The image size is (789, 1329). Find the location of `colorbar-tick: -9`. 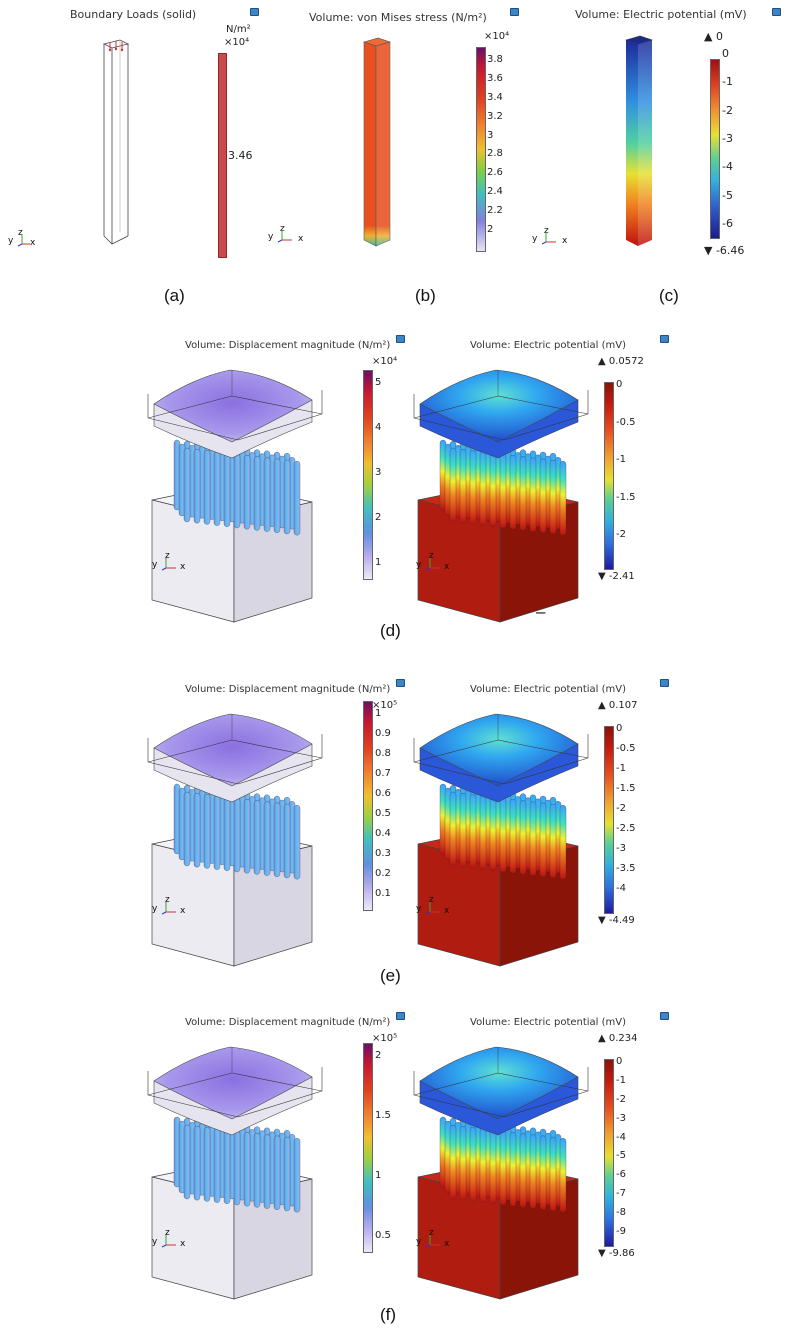

colorbar-tick: -9 is located at coordinates (621, 1231).